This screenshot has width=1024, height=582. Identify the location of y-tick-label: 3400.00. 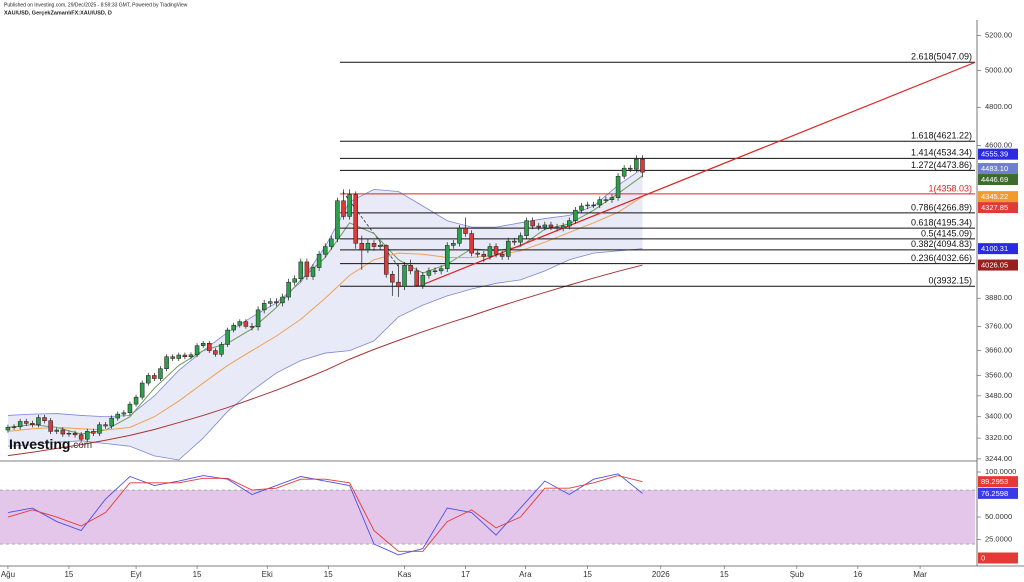
(998, 416).